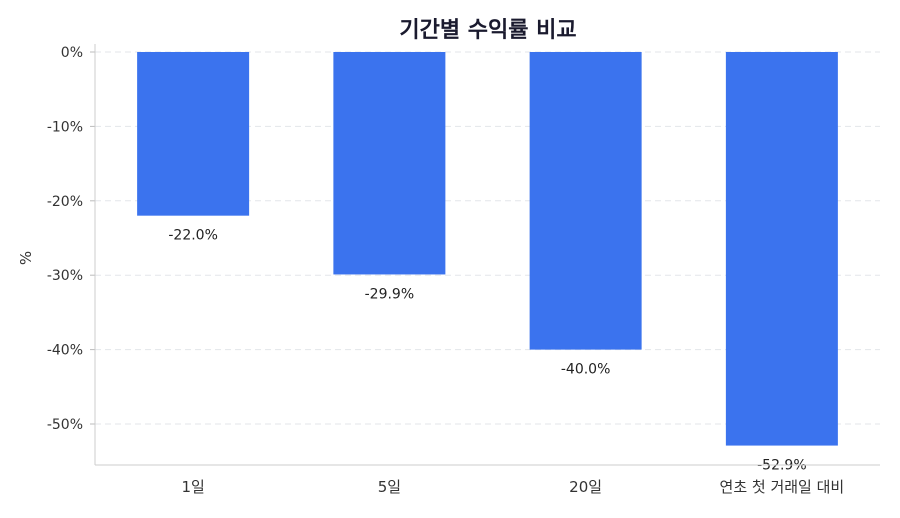  I want to click on data-label: -40.0%, so click(586, 370).